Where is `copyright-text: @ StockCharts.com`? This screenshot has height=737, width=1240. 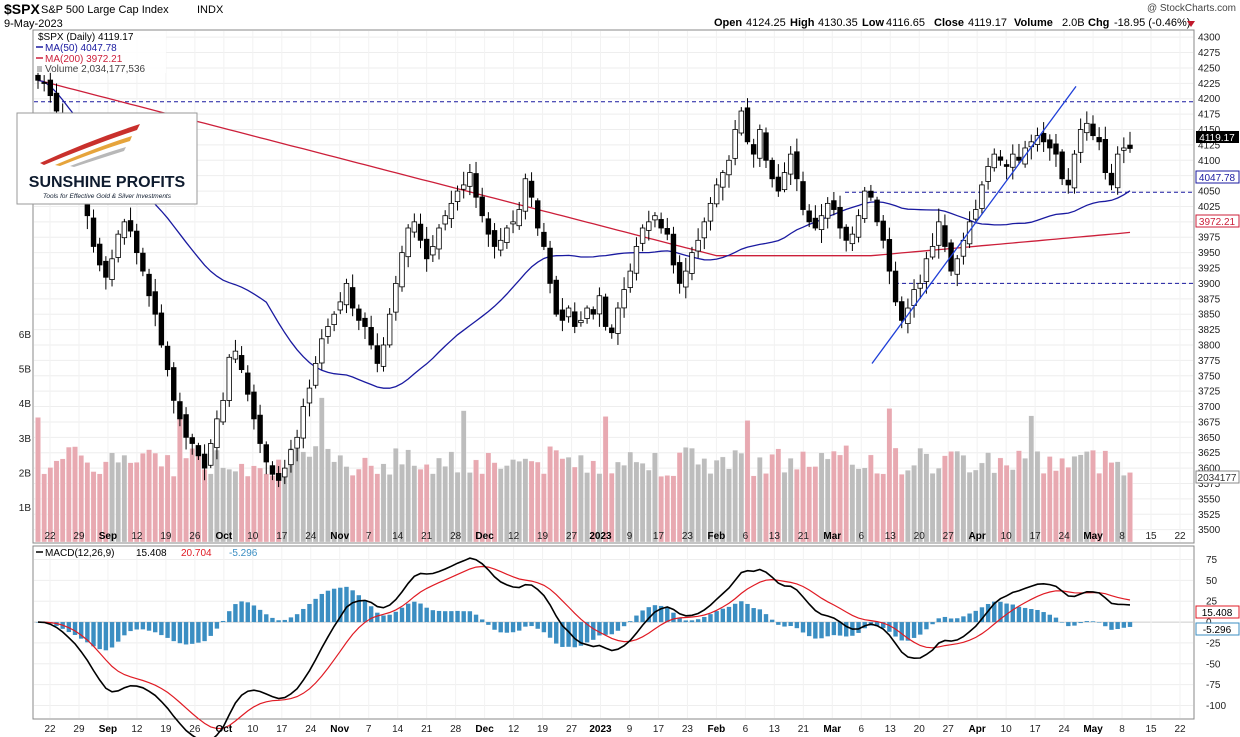
copyright-text: @ StockCharts.com is located at coordinates (1191, 8).